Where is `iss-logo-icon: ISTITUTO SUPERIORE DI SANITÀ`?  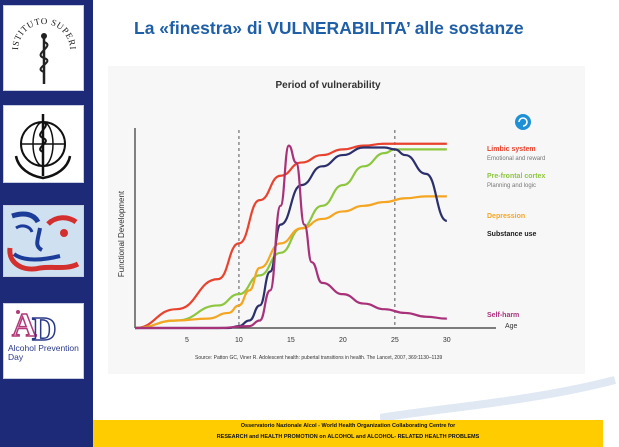
iss-logo-icon: ISTITUTO SUPERIORE DI SANITÀ is located at coordinates (41, 45).